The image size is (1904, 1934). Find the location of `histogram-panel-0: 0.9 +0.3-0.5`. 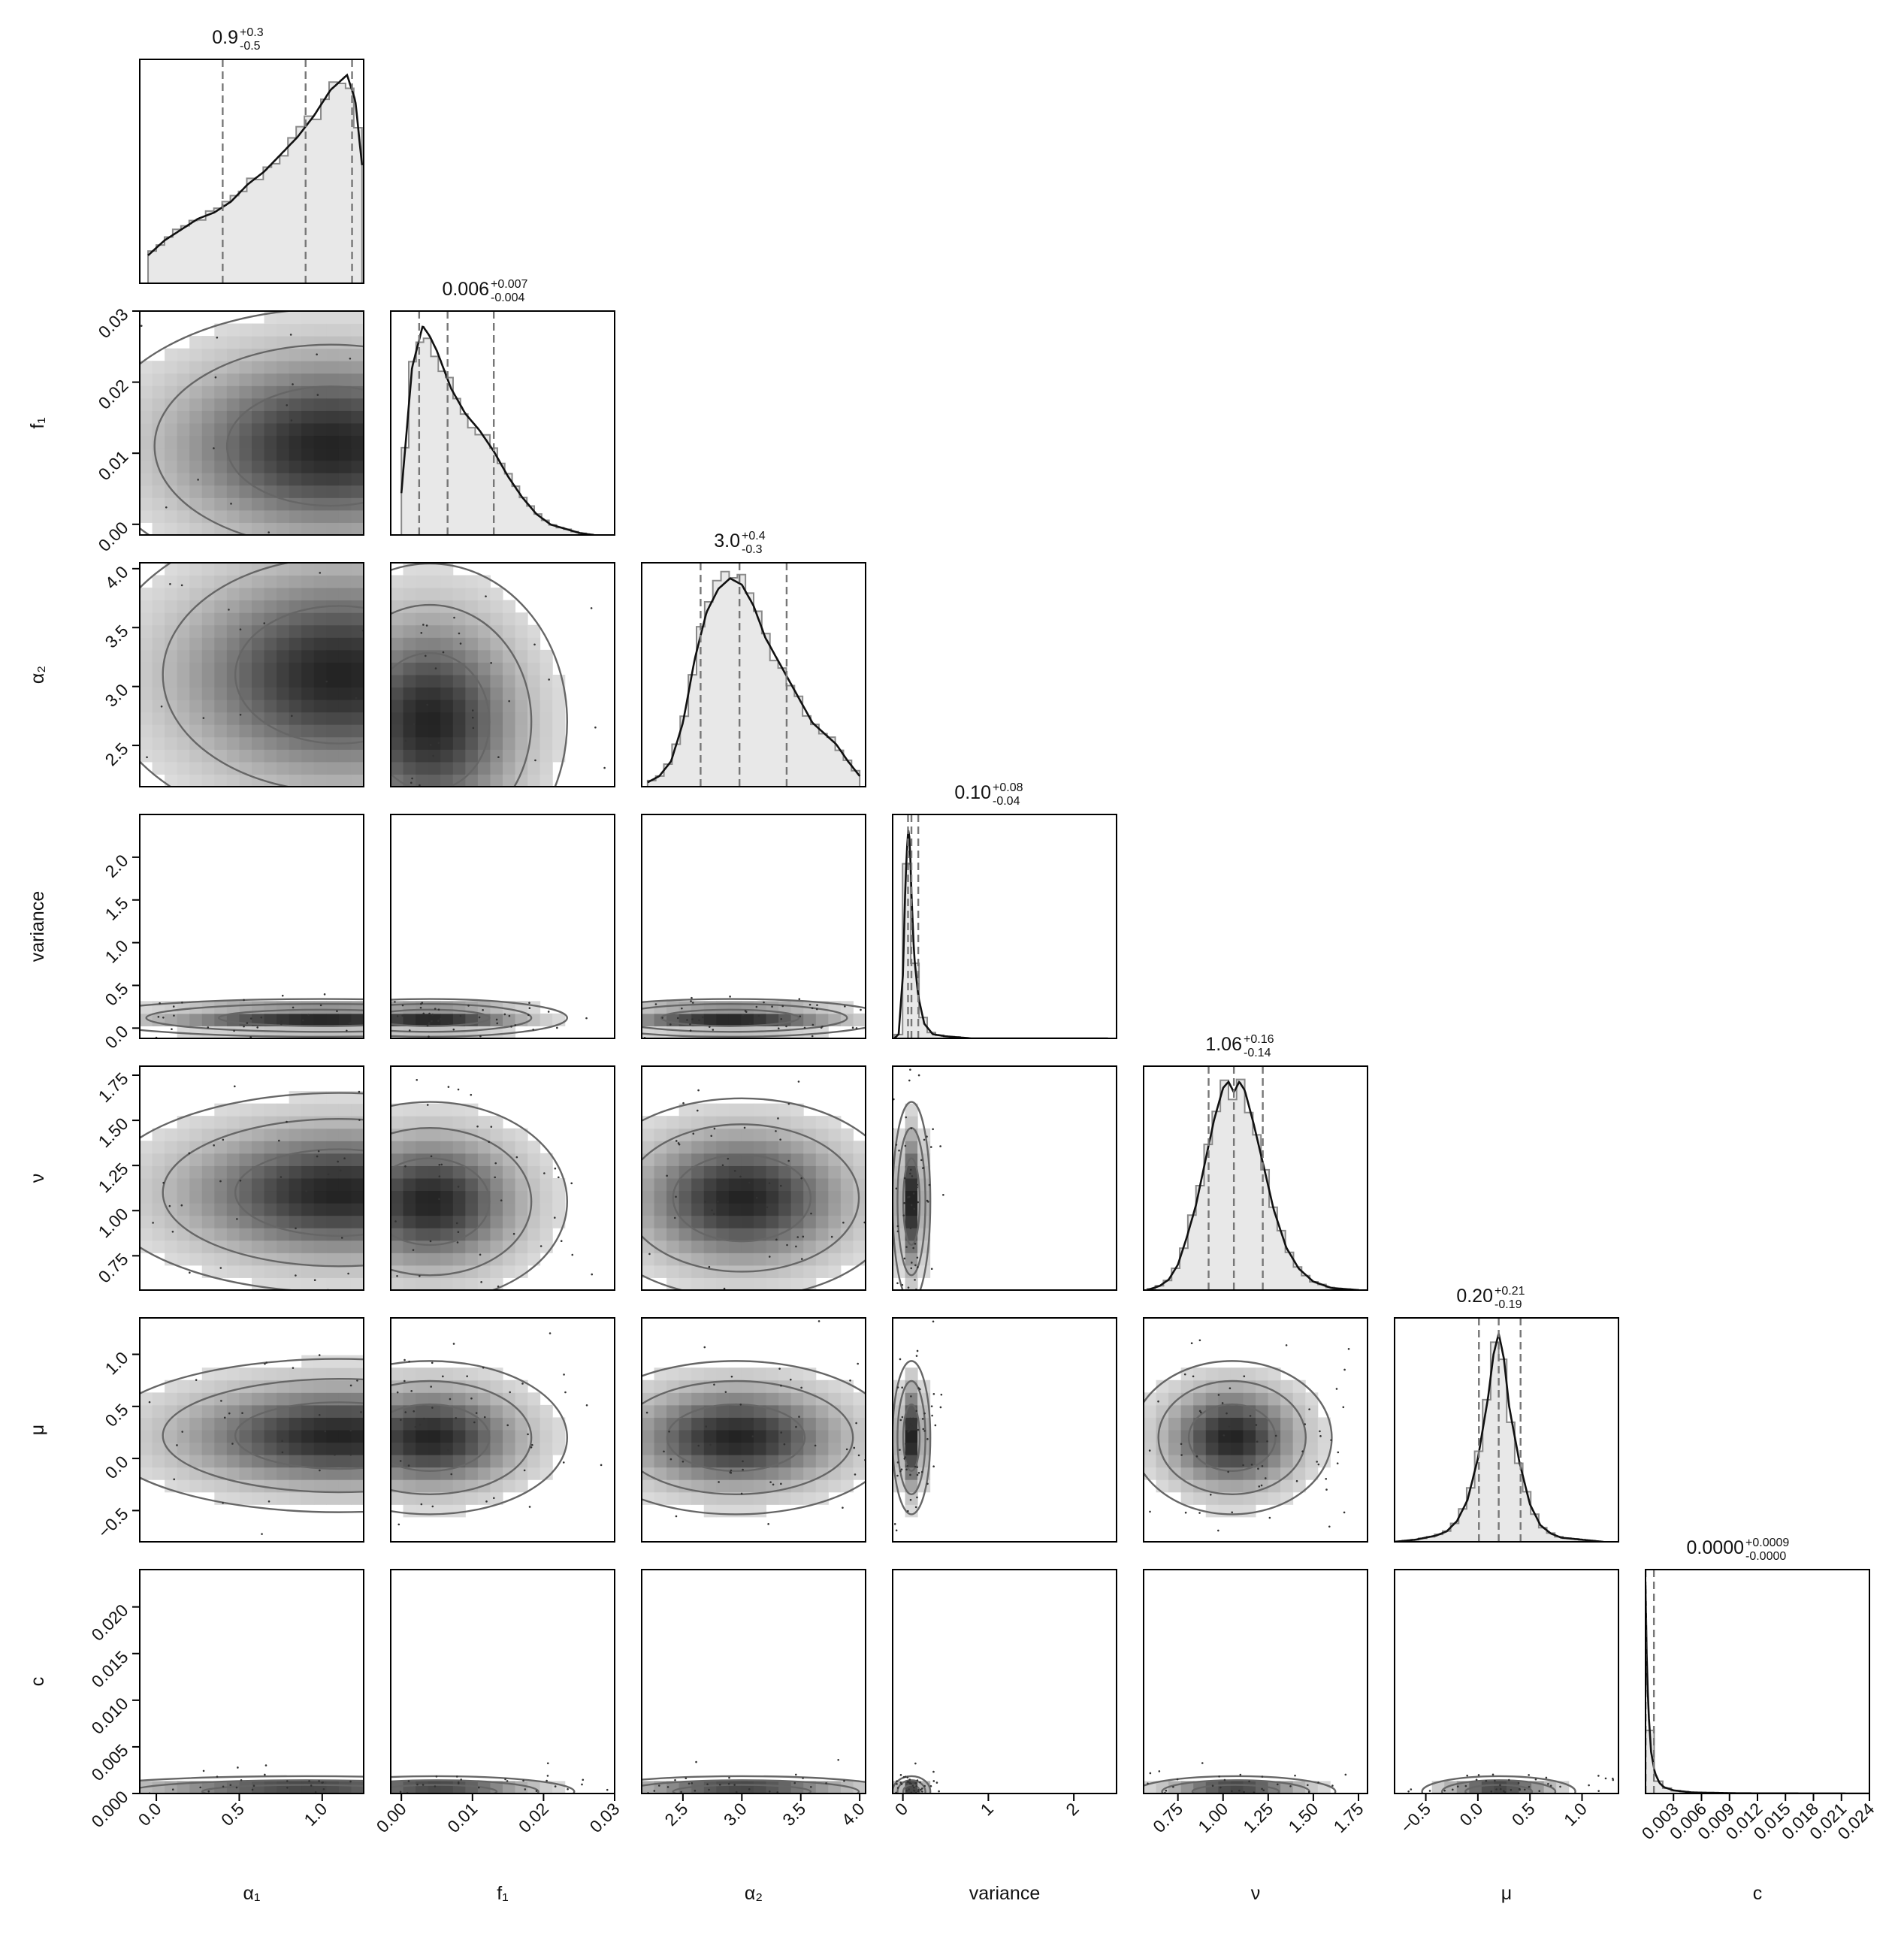

histogram-panel-0: 0.9 +0.3-0.5 is located at coordinates (251, 155).